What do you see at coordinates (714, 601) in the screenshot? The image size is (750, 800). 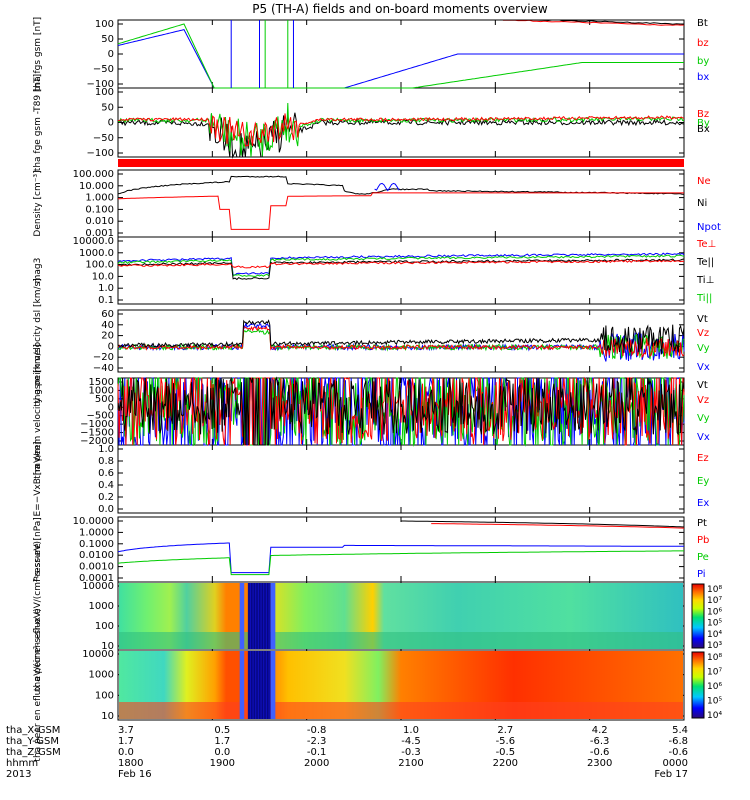 I see `colorbar-tick: 10⁷` at bounding box center [714, 601].